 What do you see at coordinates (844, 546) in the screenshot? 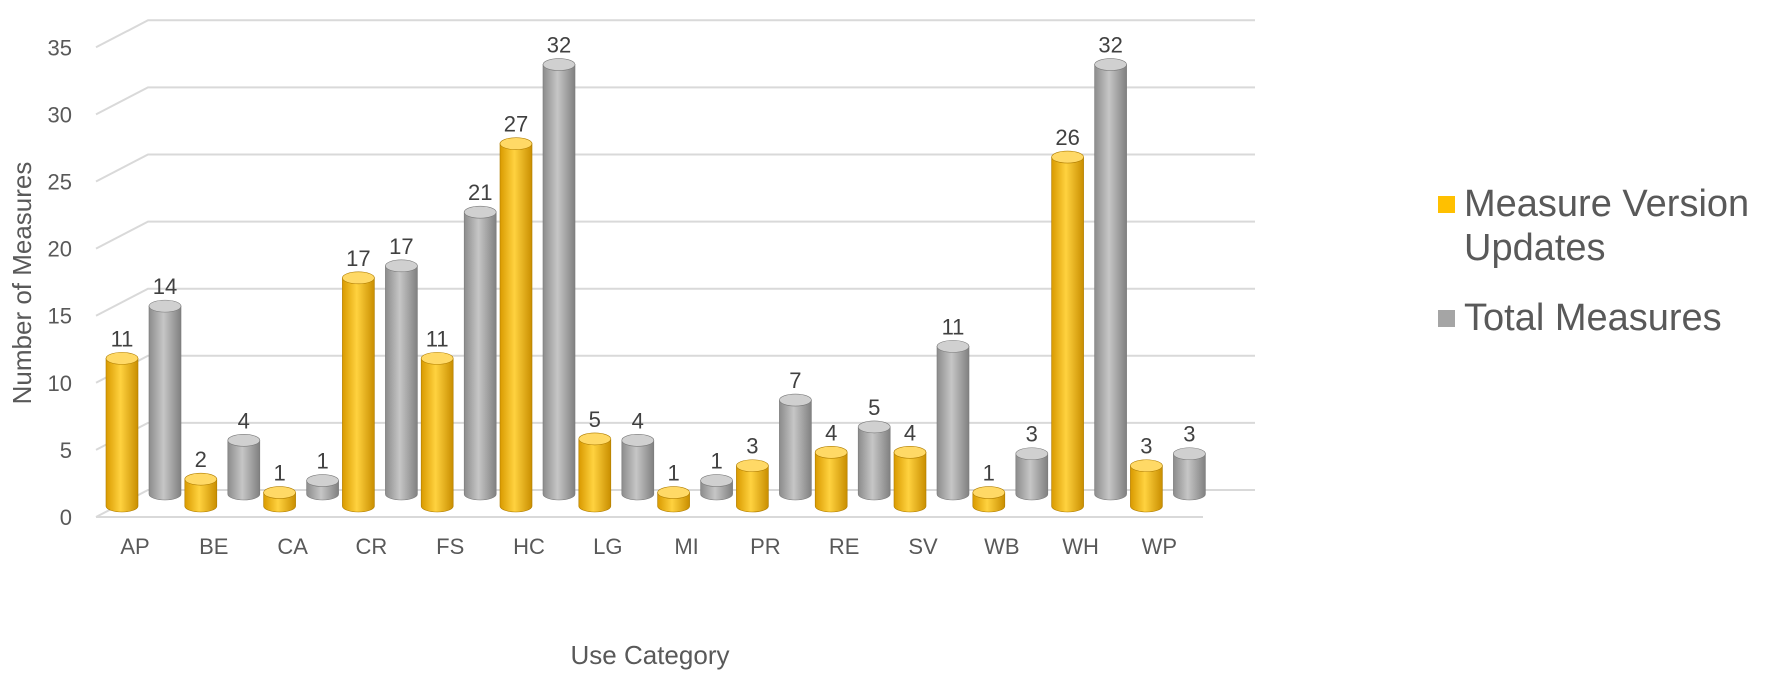
I see `x-tick-label: RE` at bounding box center [844, 546].